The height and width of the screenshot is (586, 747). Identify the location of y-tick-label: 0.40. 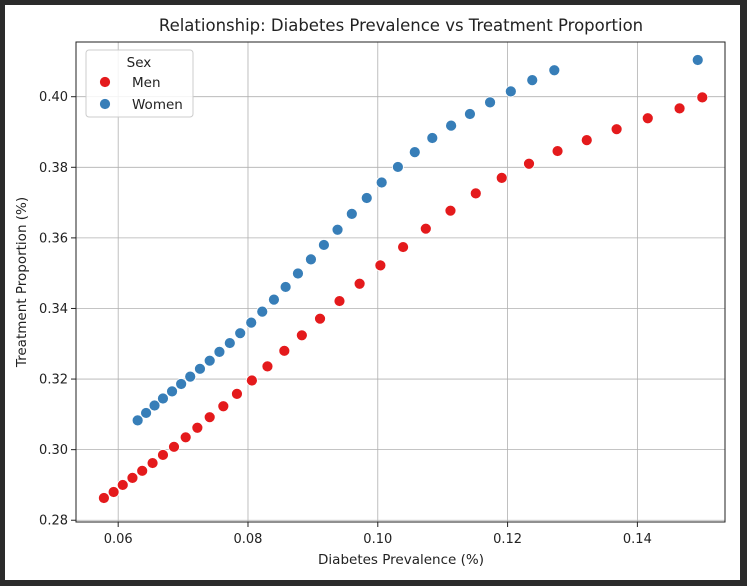
(53, 97).